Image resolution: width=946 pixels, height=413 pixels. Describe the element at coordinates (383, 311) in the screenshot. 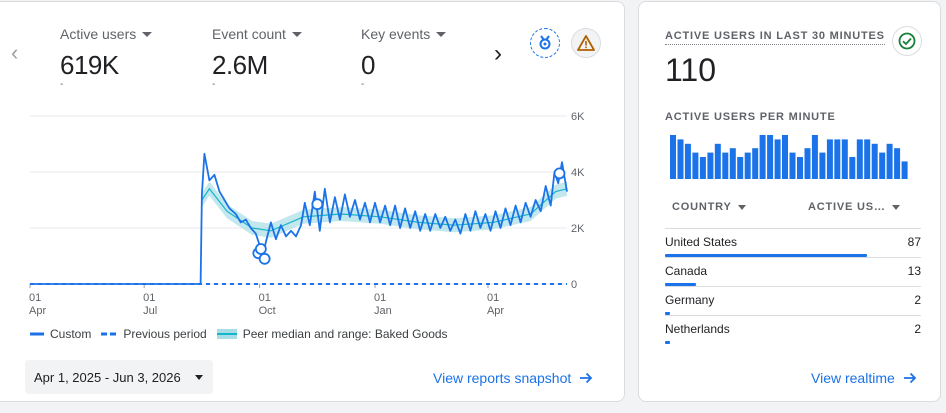

I see `x-tick-month: Jan` at that location.